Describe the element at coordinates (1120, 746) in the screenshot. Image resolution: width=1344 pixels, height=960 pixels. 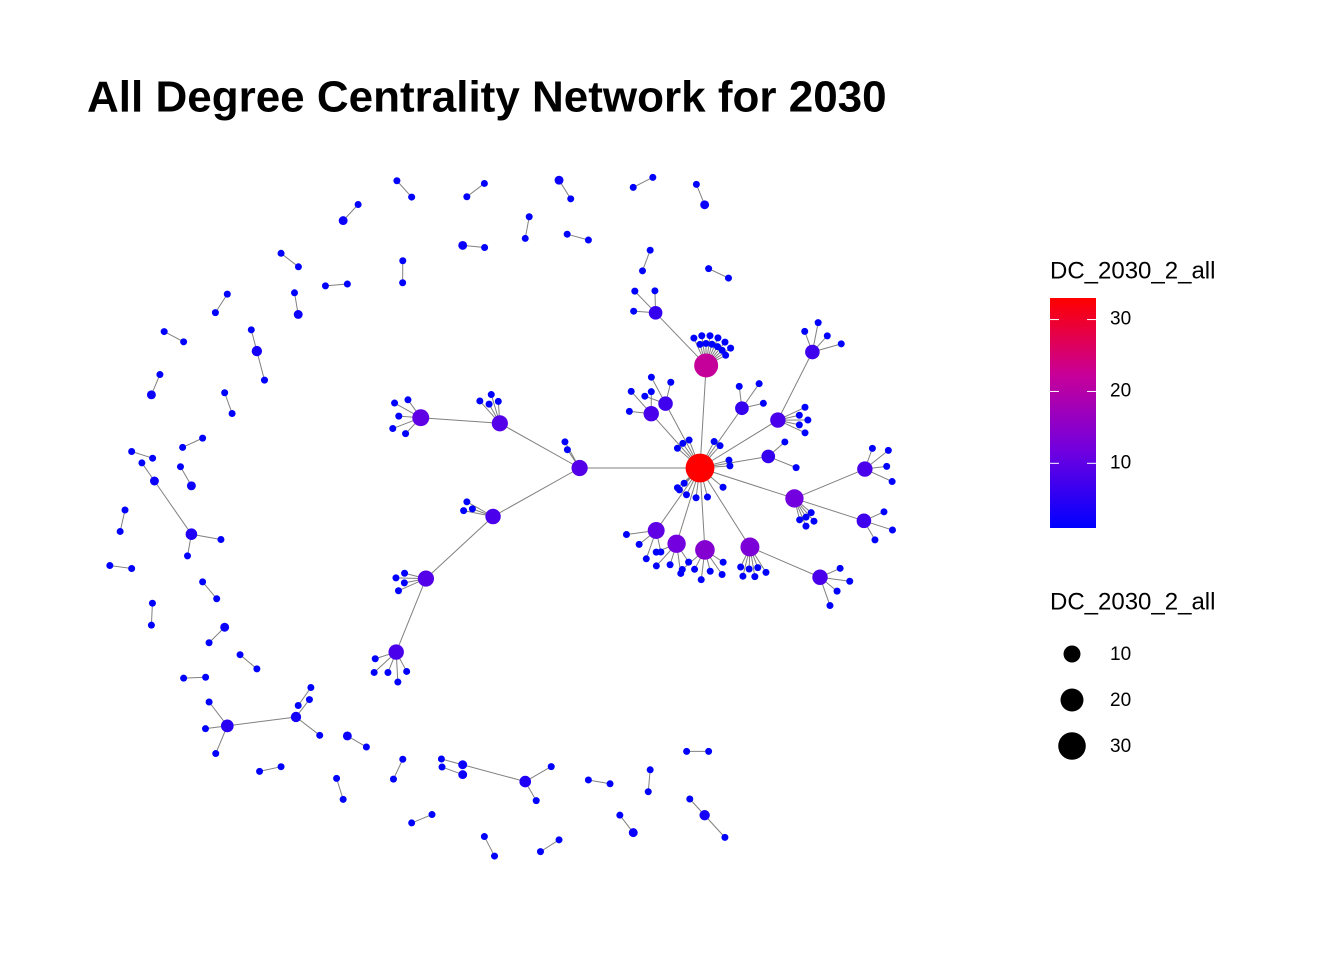
I see `size-key-label: 30` at that location.